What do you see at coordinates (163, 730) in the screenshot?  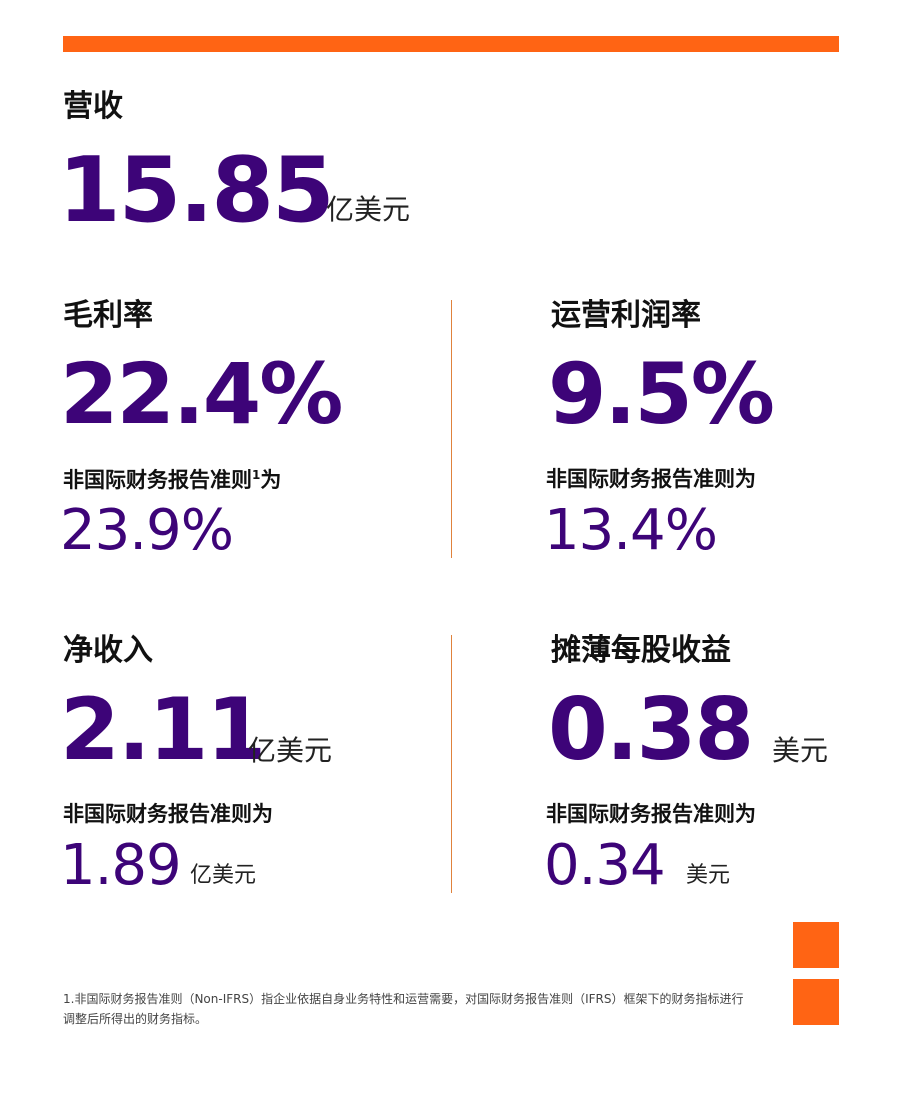 I see `net-income-value: 2.11` at bounding box center [163, 730].